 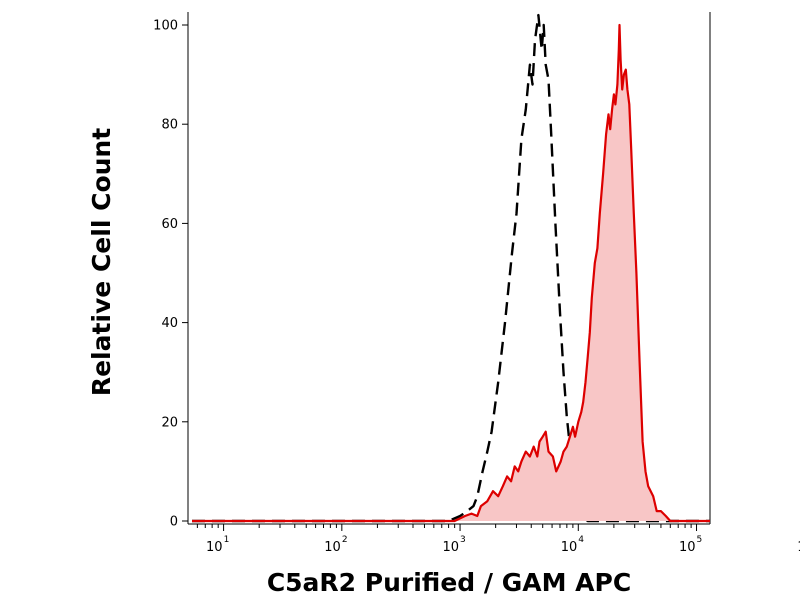 What do you see at coordinates (581, 540) in the screenshot?
I see `x-tick-exponent: 4` at bounding box center [581, 540].